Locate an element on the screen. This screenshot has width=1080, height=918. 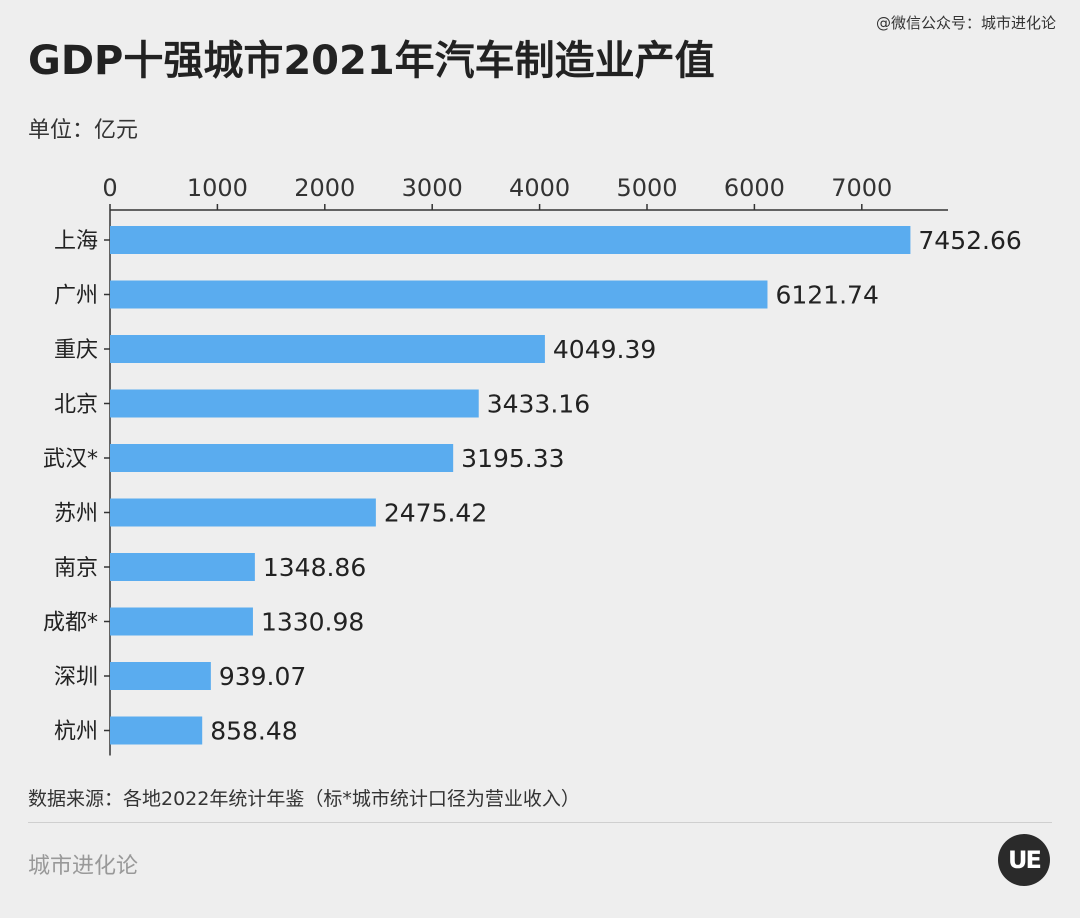
data-label: 7452.66 is located at coordinates (969, 240).